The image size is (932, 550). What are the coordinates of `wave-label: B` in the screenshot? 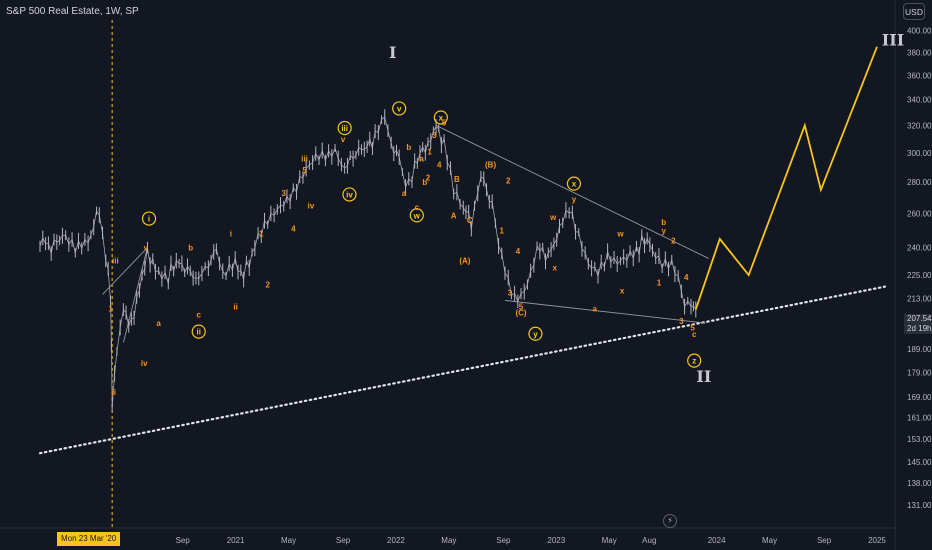 It's located at (457, 179).